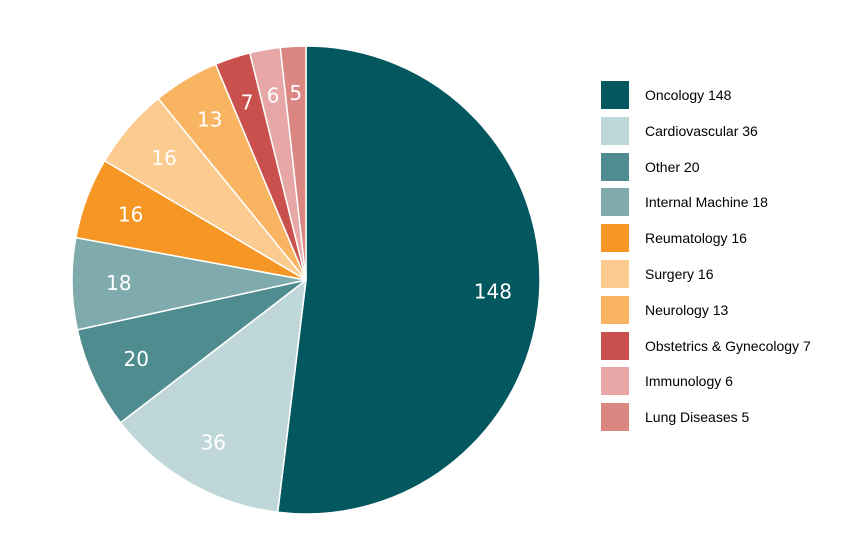  What do you see at coordinates (688, 95) in the screenshot?
I see `legend-label-oncology: Oncology 148` at bounding box center [688, 95].